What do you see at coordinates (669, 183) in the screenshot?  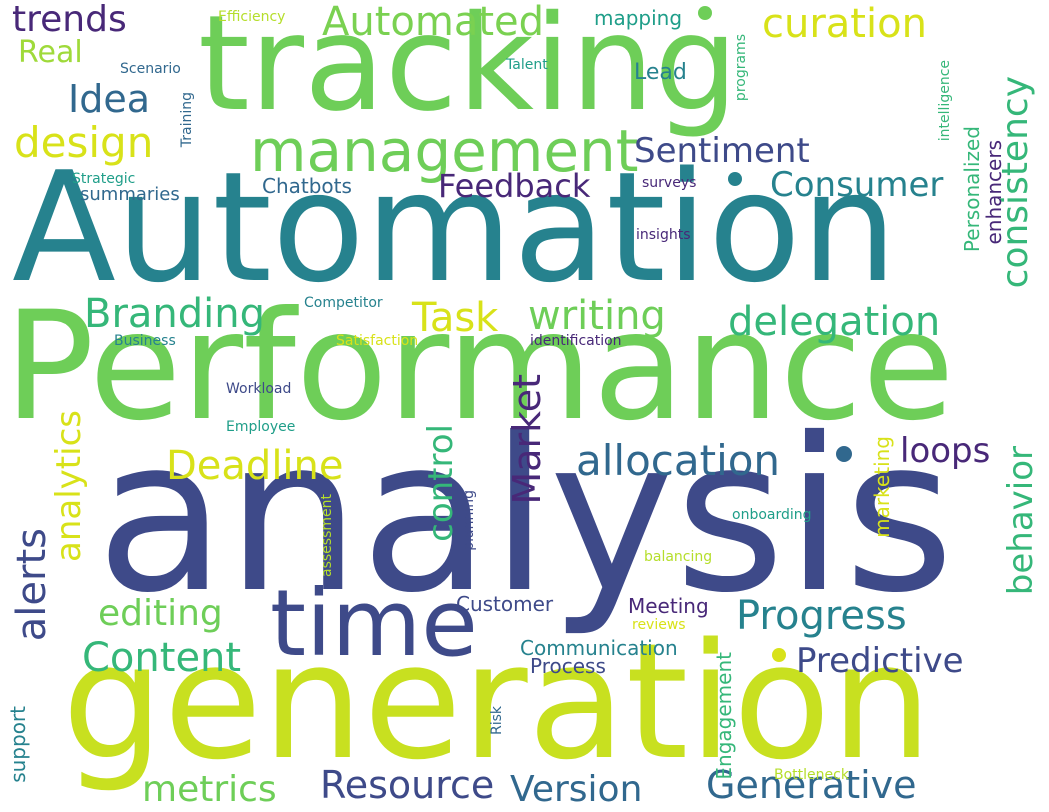 I see `word-surveys: surveys` at bounding box center [669, 183].